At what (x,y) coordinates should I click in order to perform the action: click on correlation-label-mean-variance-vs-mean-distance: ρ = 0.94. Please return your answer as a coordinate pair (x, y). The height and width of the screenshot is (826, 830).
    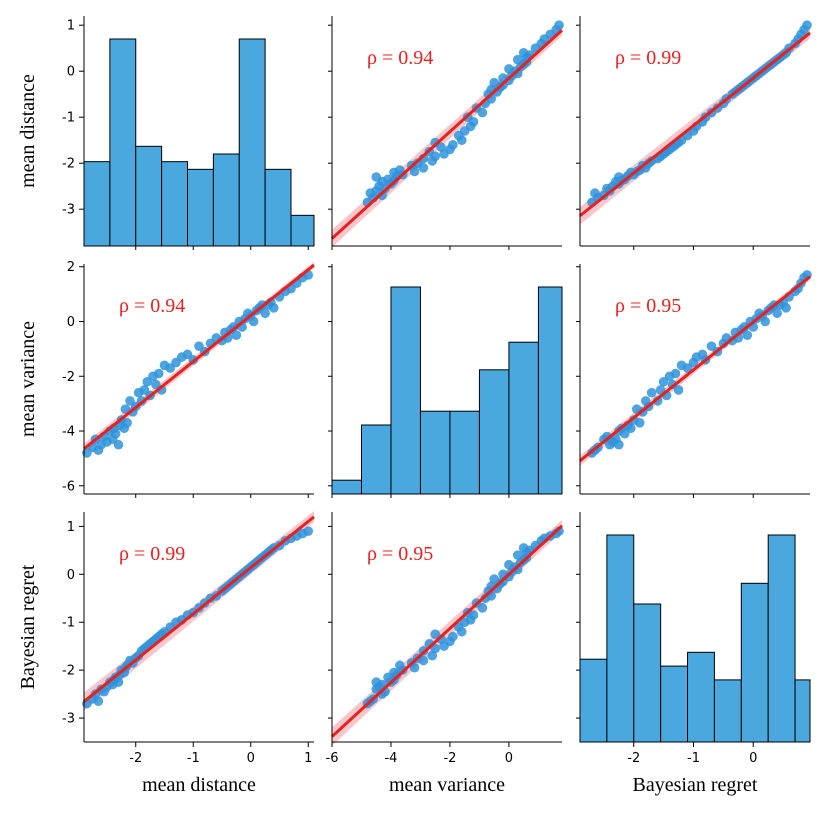
    Looking at the image, I should click on (152, 306).